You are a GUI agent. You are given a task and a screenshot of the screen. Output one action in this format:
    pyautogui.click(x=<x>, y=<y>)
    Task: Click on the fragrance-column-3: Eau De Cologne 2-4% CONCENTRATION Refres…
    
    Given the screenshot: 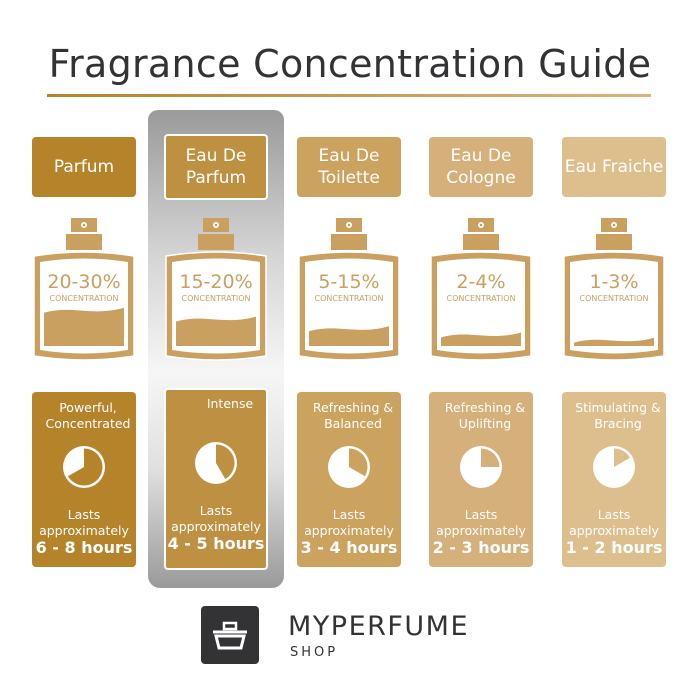 What is the action you would take?
    pyautogui.click(x=481, y=300)
    